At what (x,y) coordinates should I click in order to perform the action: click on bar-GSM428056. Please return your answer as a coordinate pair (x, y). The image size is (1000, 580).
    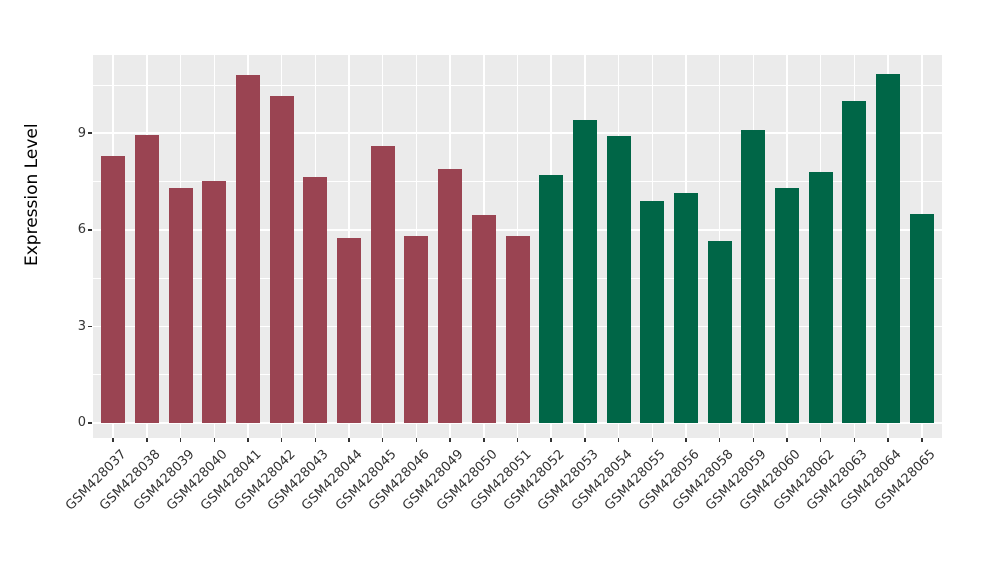
    Looking at the image, I should click on (685, 307).